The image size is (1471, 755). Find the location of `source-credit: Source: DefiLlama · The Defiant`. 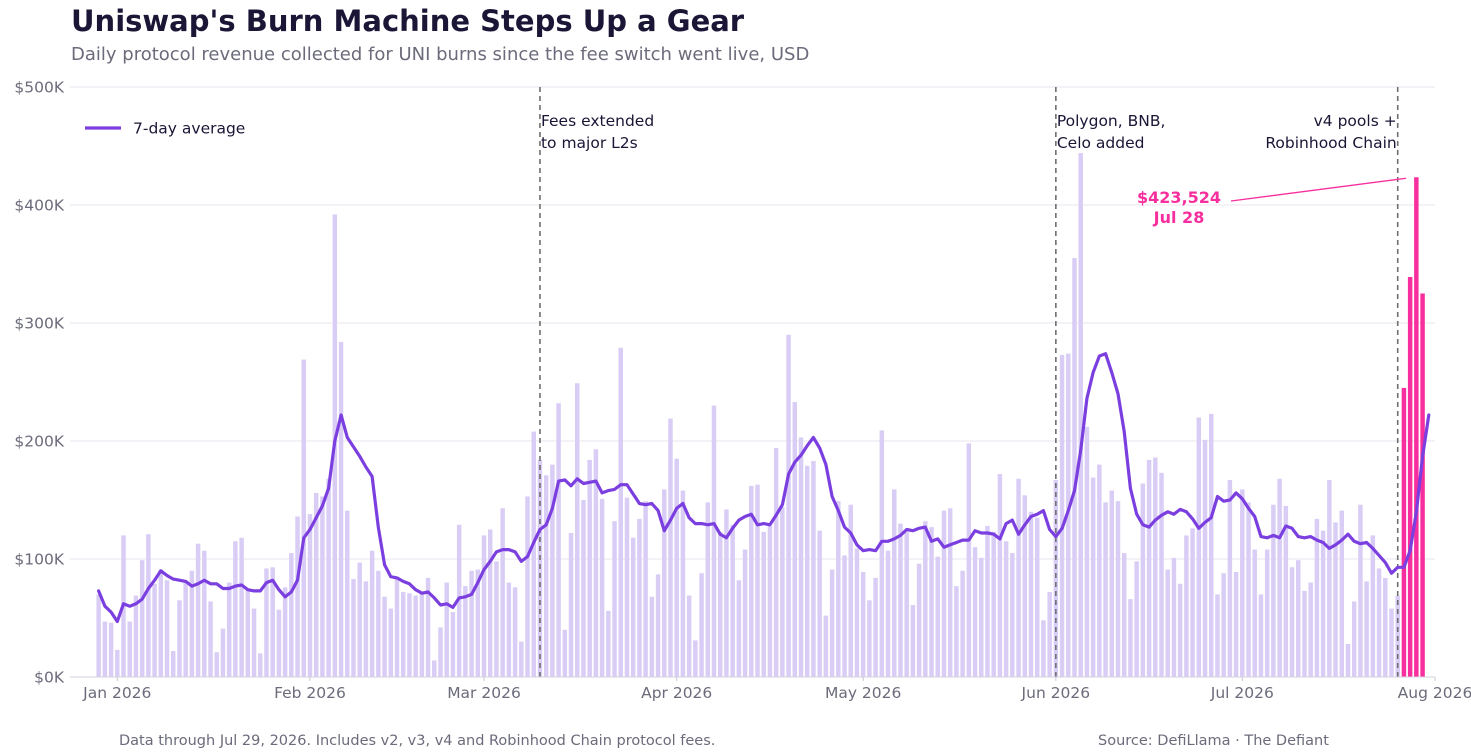

source-credit: Source: DefiLlama · The Defiant is located at coordinates (1213, 741).